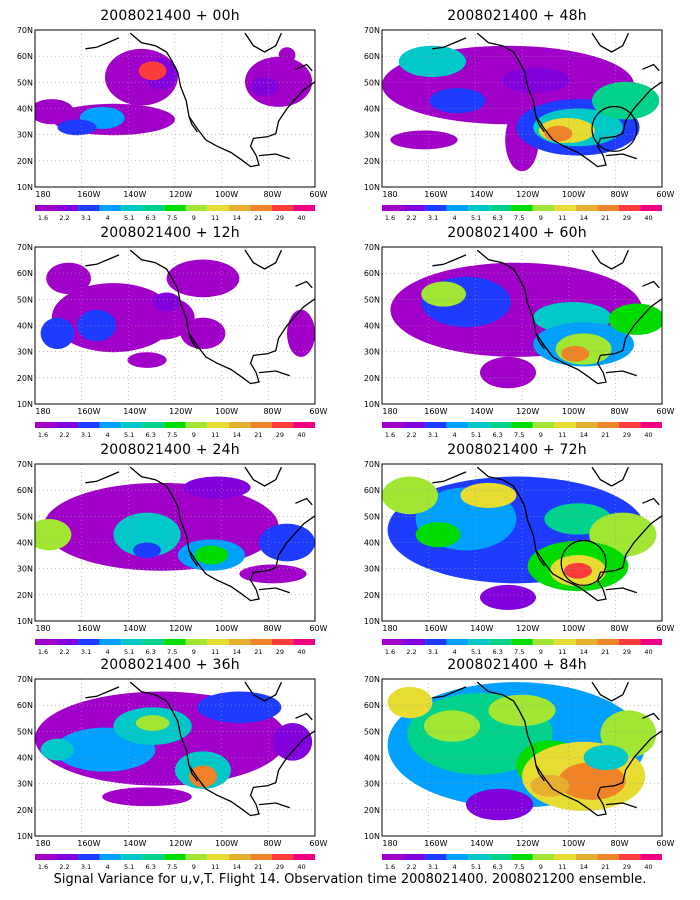 The image size is (700, 900). I want to click on map-frame, so click(522, 542).